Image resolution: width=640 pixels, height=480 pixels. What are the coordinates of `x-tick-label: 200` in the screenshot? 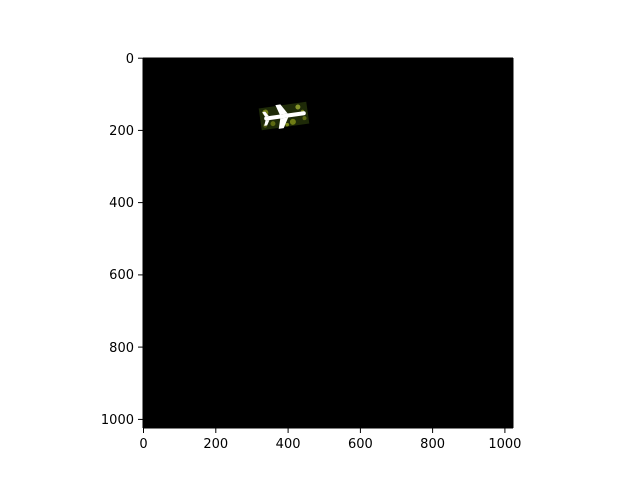 It's located at (215, 444).